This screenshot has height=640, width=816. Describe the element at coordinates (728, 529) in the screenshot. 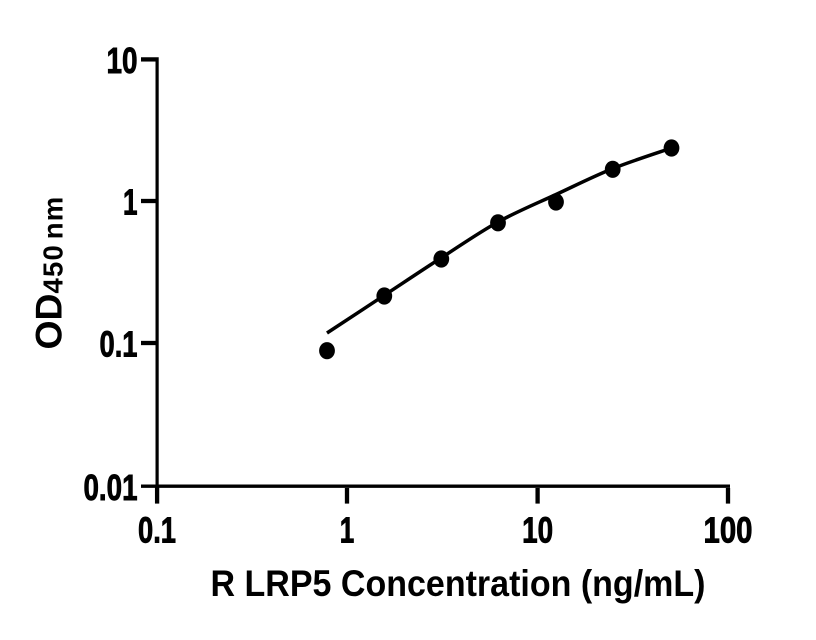

I see `svg-text: 100` at that location.